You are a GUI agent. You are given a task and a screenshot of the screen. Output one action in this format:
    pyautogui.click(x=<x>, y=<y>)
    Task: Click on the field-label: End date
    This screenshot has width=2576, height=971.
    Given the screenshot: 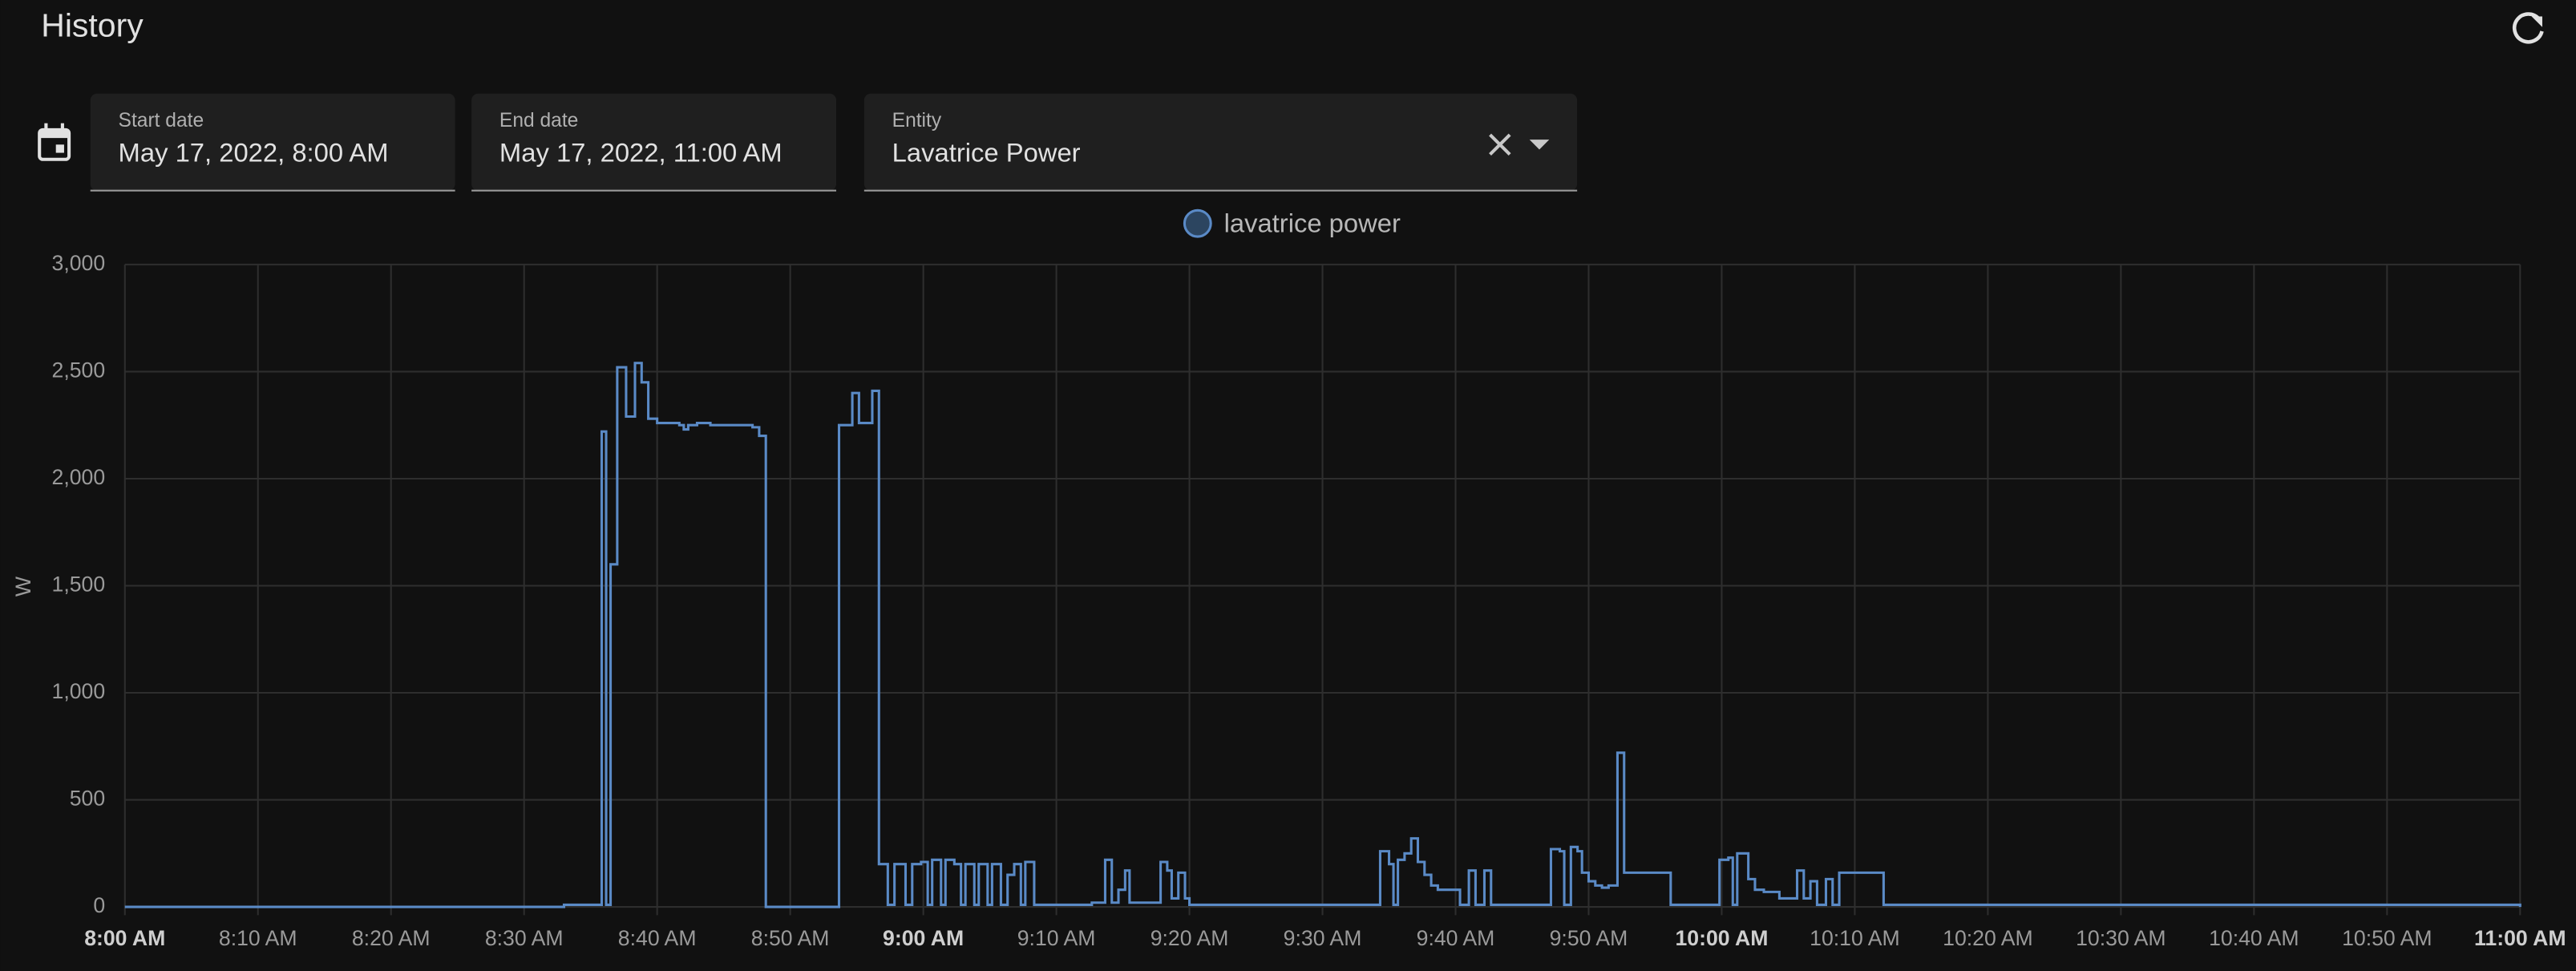 What is the action you would take?
    pyautogui.click(x=538, y=121)
    